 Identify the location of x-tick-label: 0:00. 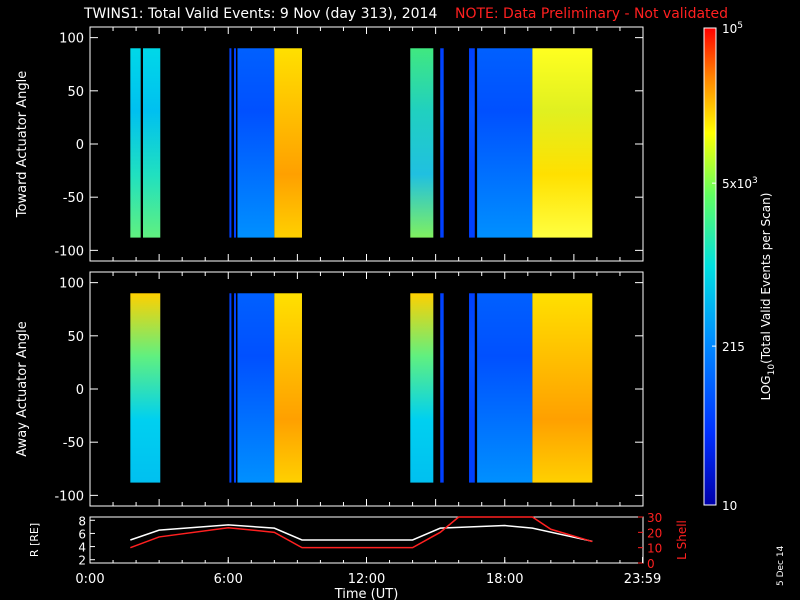
(89, 579).